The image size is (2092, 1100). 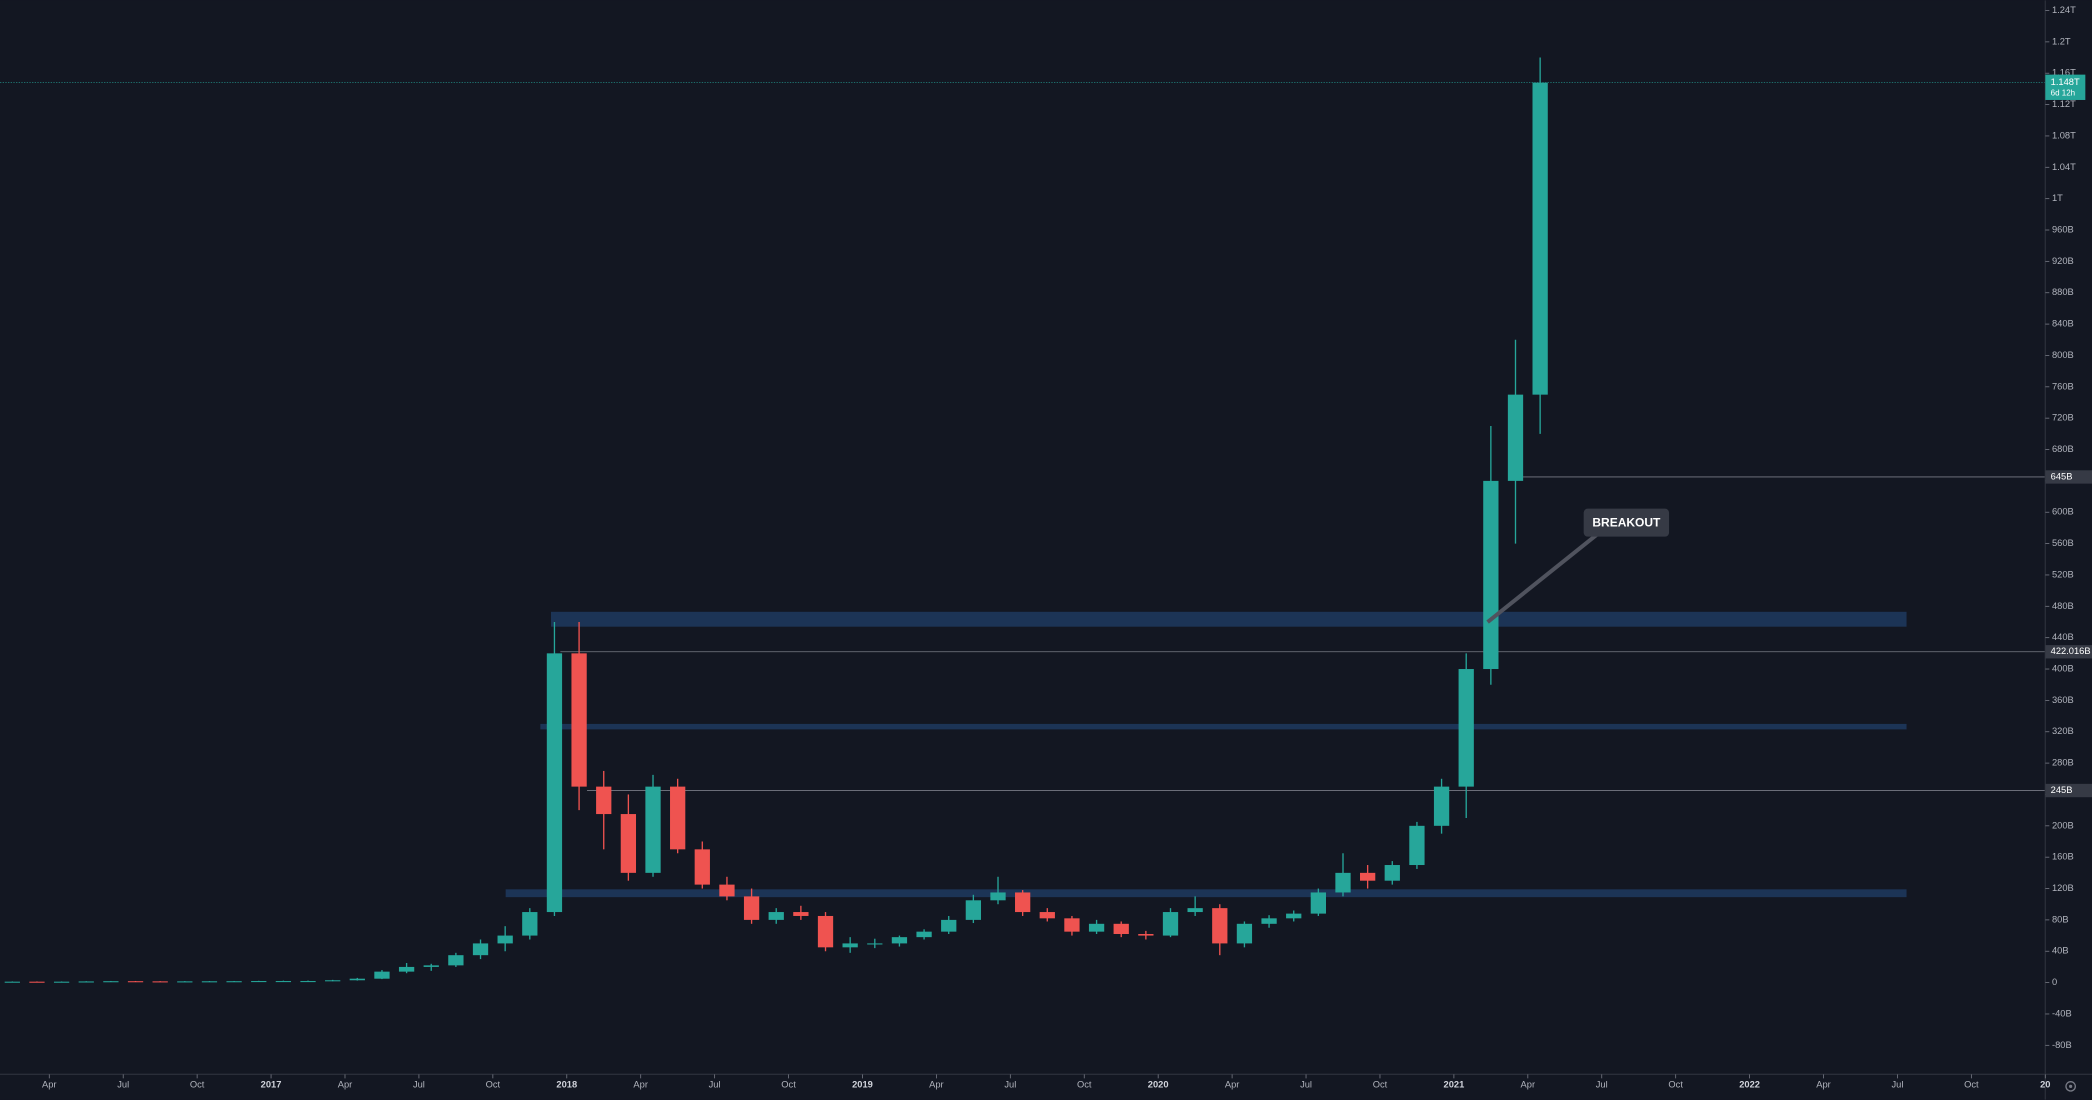 I want to click on y-tick-label: 840B, so click(x=2063, y=324).